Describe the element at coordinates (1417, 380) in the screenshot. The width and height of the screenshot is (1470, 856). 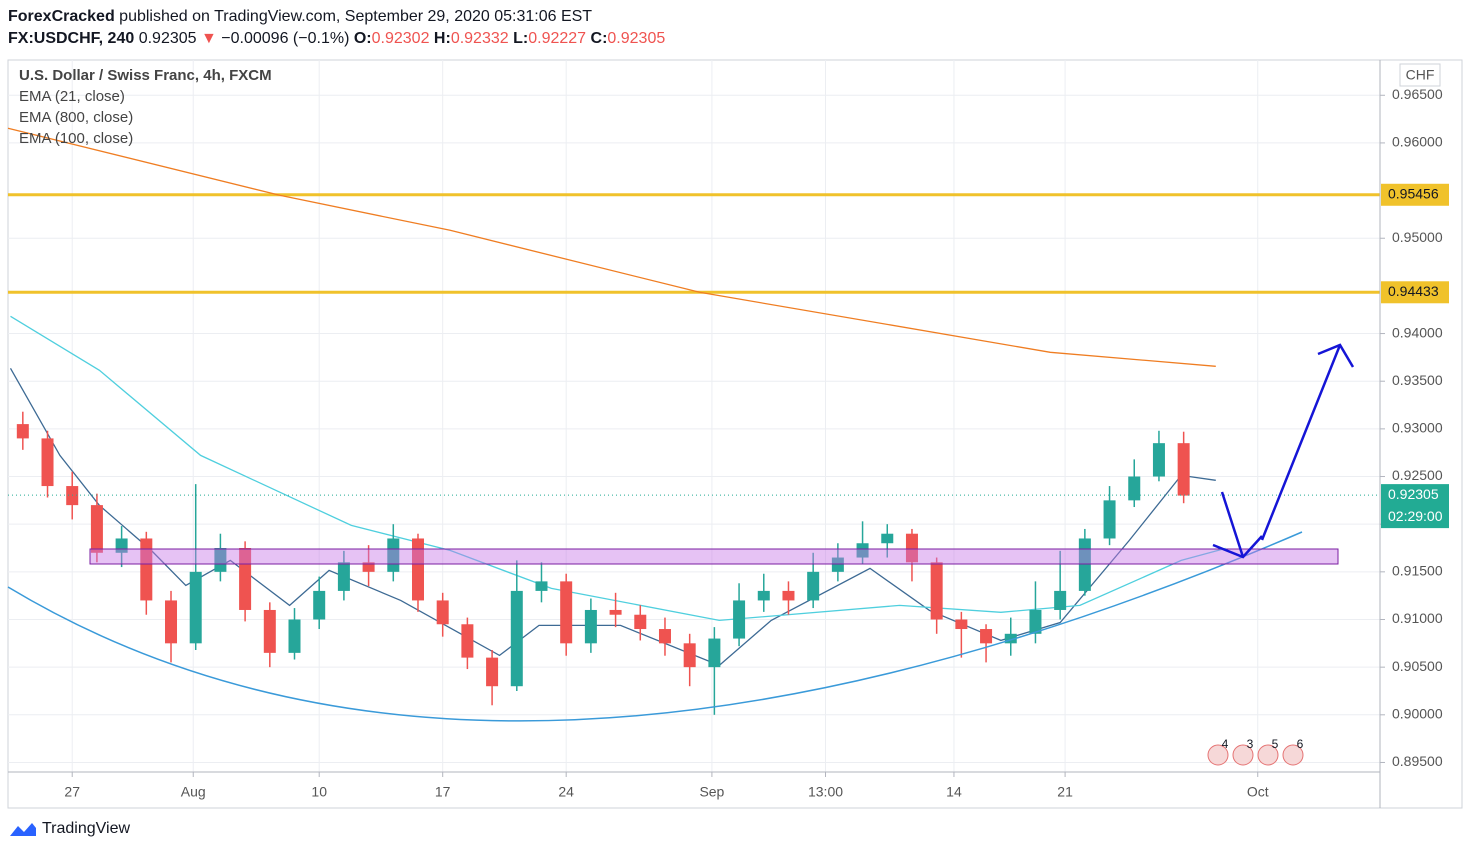
I see `y-tick-label: 0.93500` at that location.